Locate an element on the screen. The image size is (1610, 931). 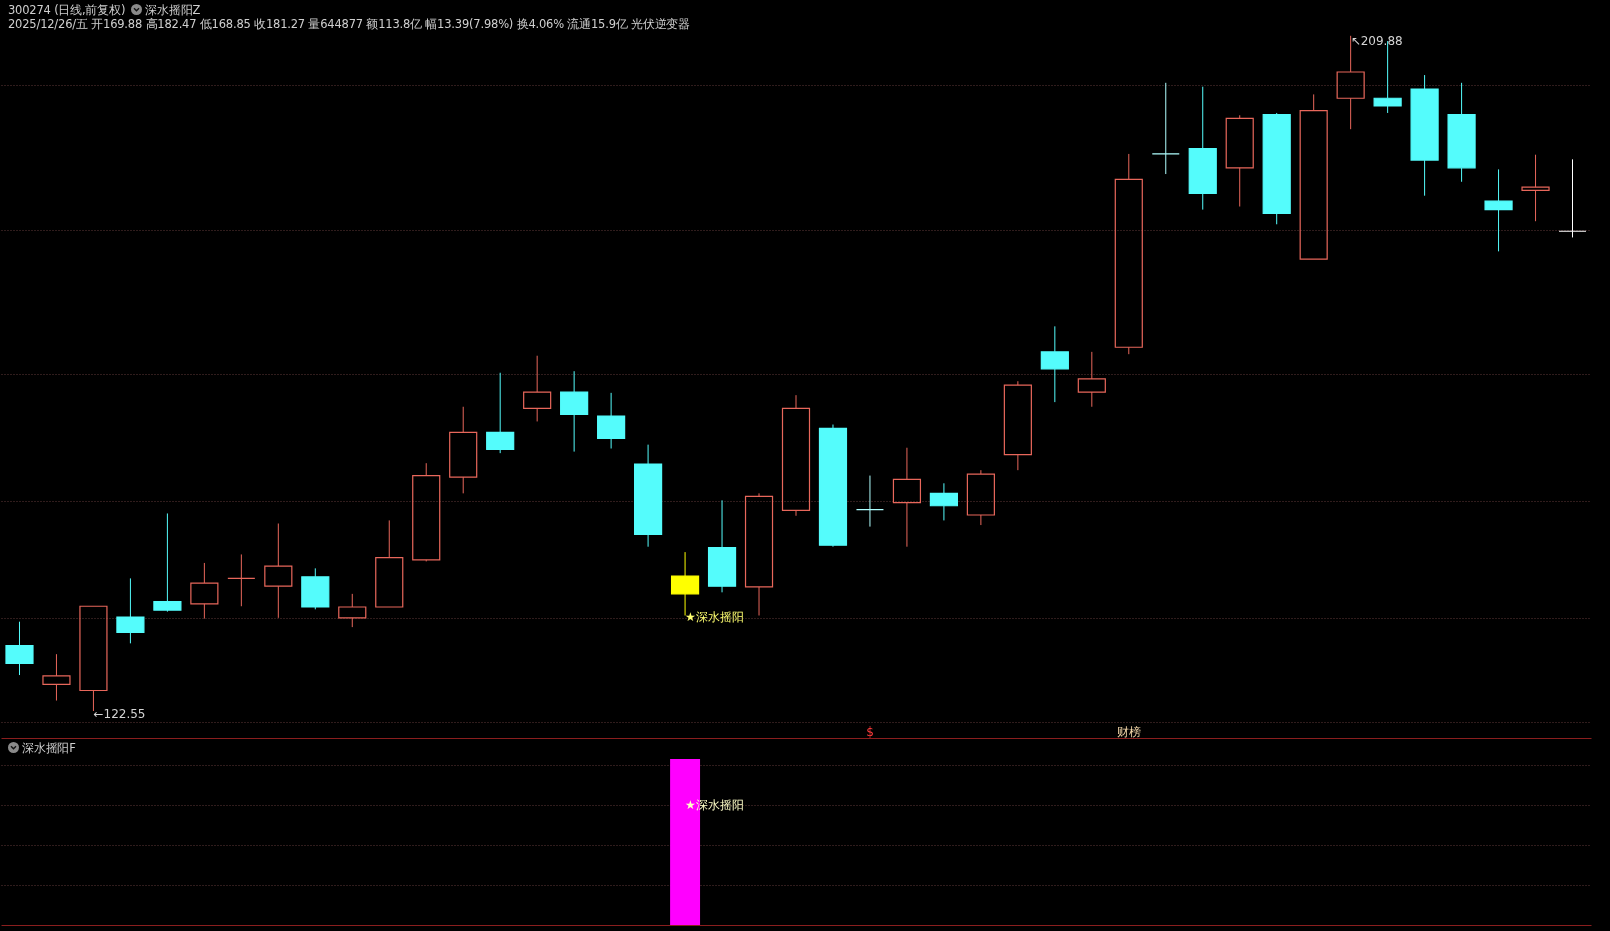
chart-title: 300274 (日线,前复权) is located at coordinates (67, 10).